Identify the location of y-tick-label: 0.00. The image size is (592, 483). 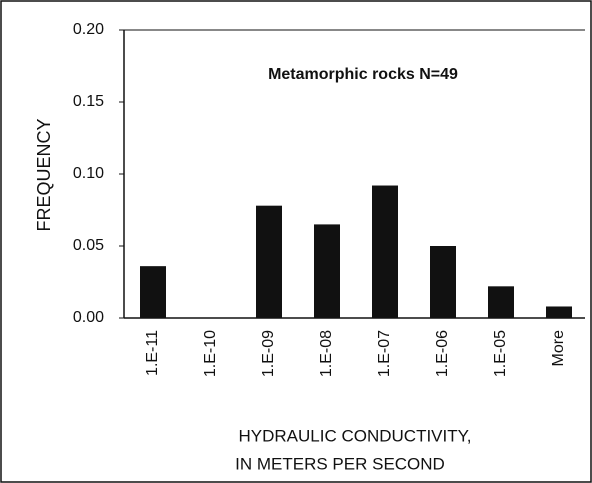
(88, 317).